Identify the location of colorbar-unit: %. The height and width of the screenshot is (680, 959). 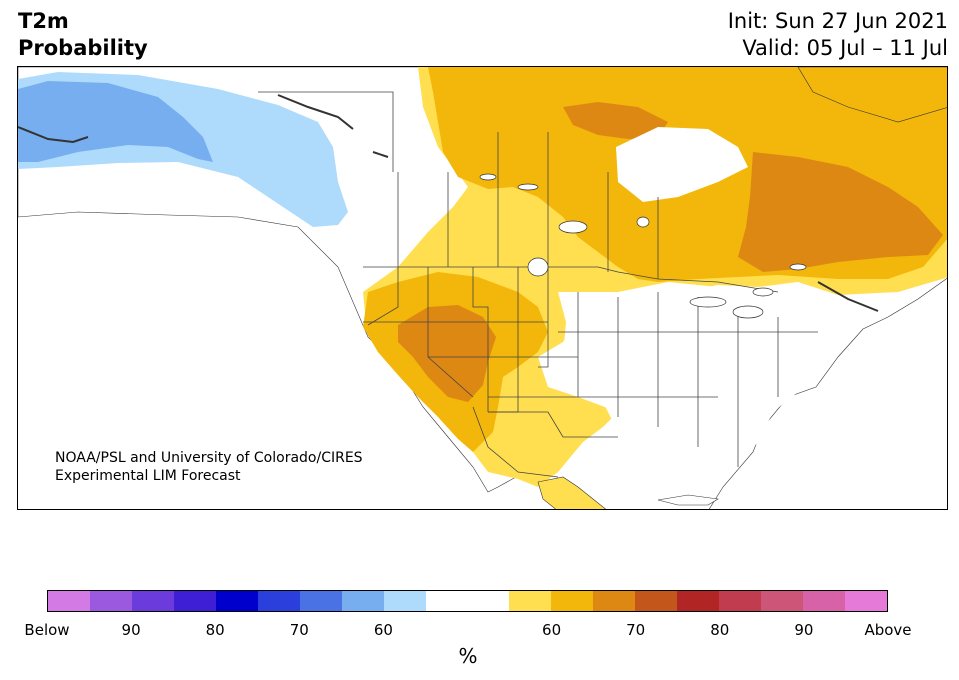
(468, 656).